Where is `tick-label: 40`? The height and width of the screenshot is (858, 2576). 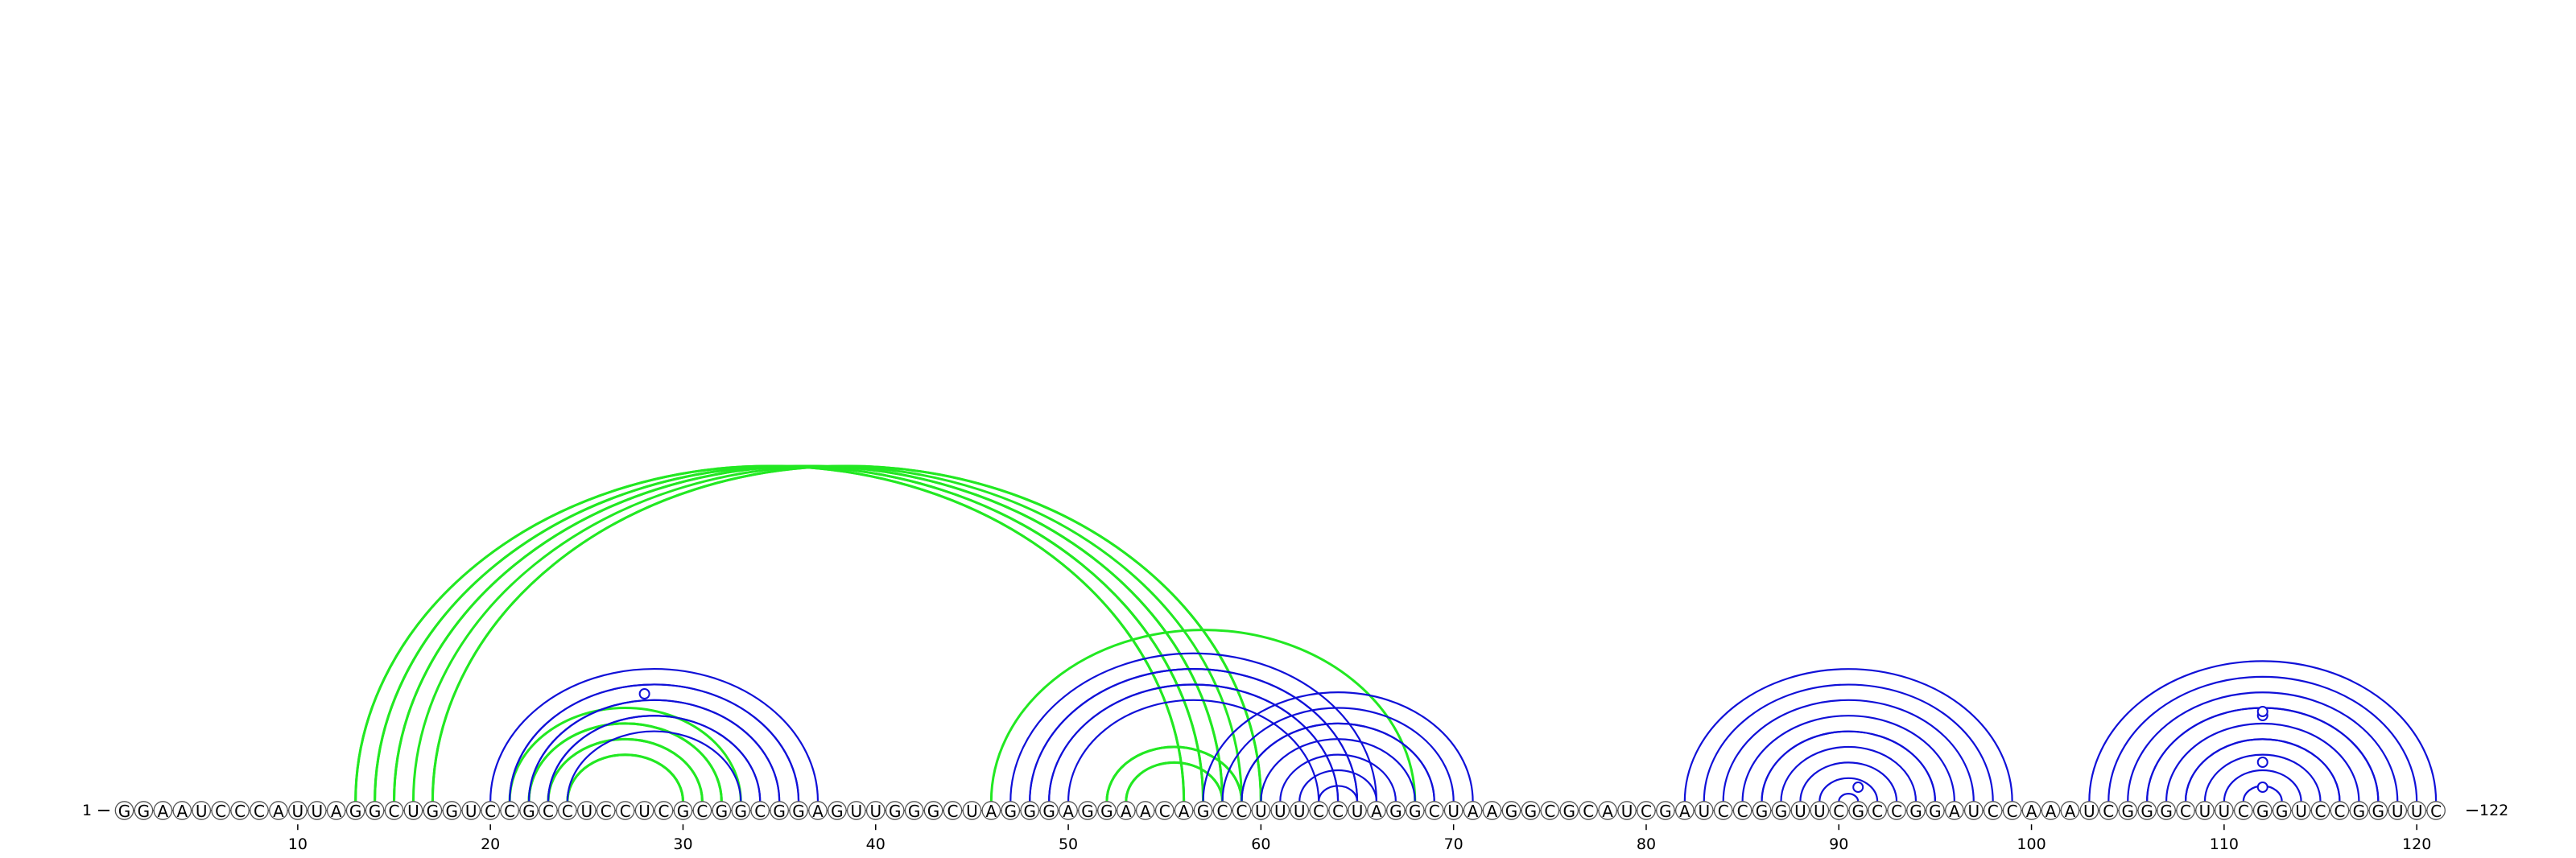
tick-label: 40 is located at coordinates (876, 844).